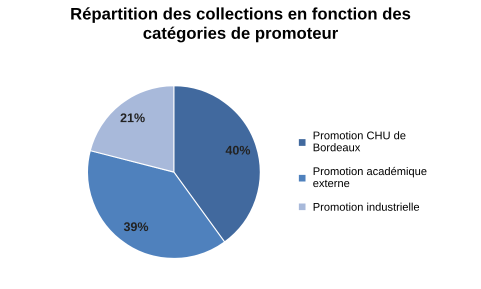 This screenshot has height=289, width=481. I want to click on legend-label: Promotion industrielle, so click(367, 206).